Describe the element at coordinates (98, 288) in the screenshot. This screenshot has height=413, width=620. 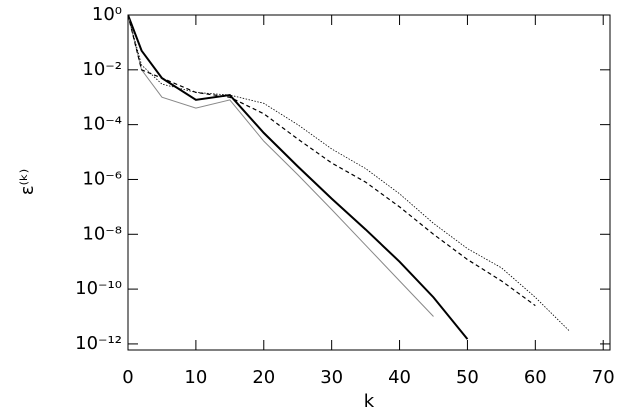
I see `y-tick-label: 10⁻¹⁰` at that location.